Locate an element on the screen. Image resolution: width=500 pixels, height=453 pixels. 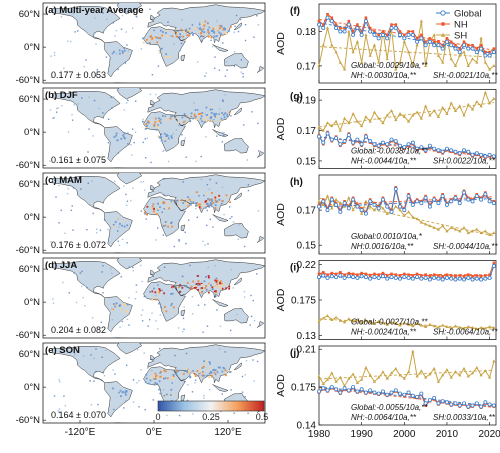
continent-greenland is located at coordinates (129, 264).